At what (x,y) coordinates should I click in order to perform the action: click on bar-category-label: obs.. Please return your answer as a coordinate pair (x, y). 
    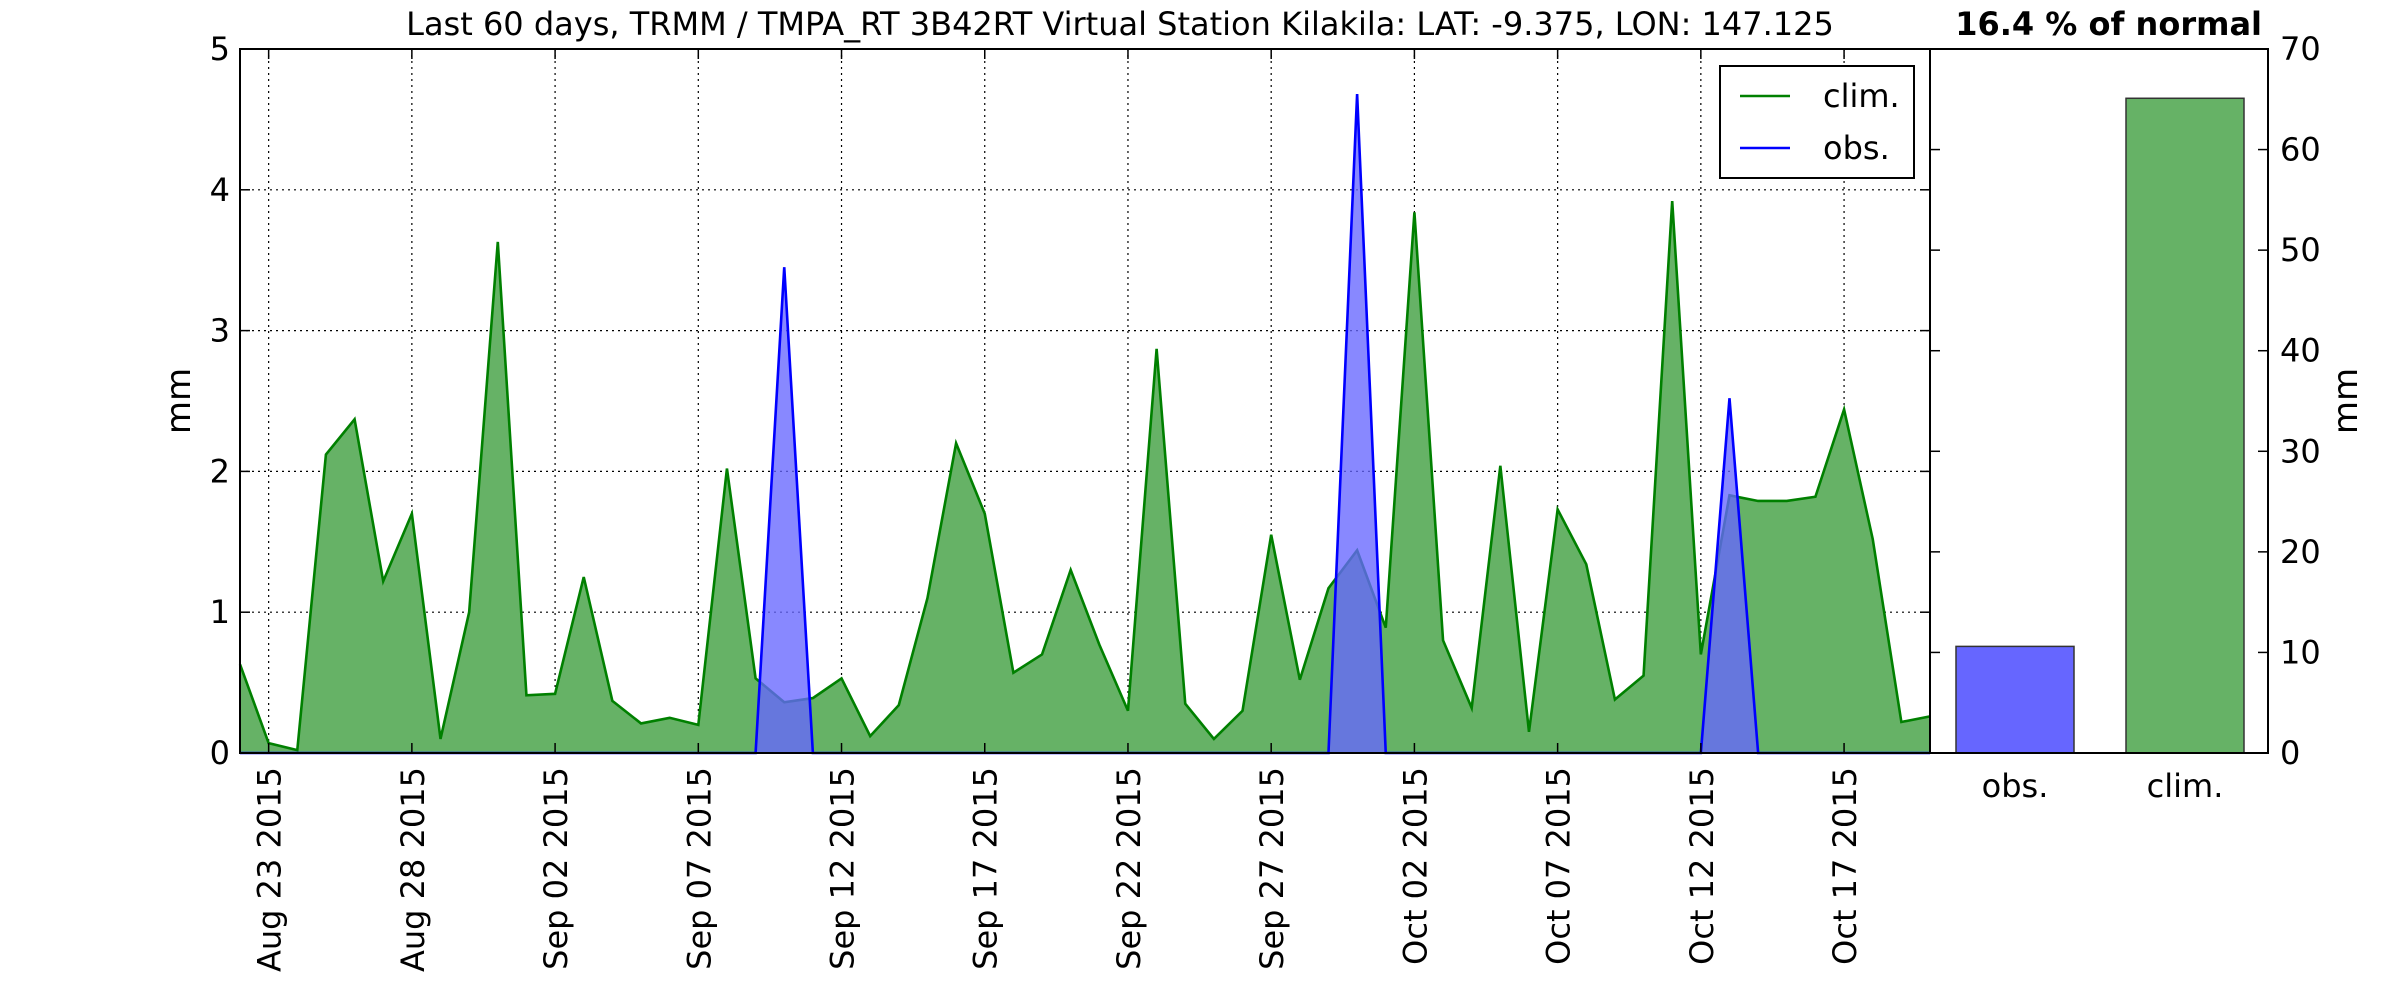
    Looking at the image, I should click on (2015, 786).